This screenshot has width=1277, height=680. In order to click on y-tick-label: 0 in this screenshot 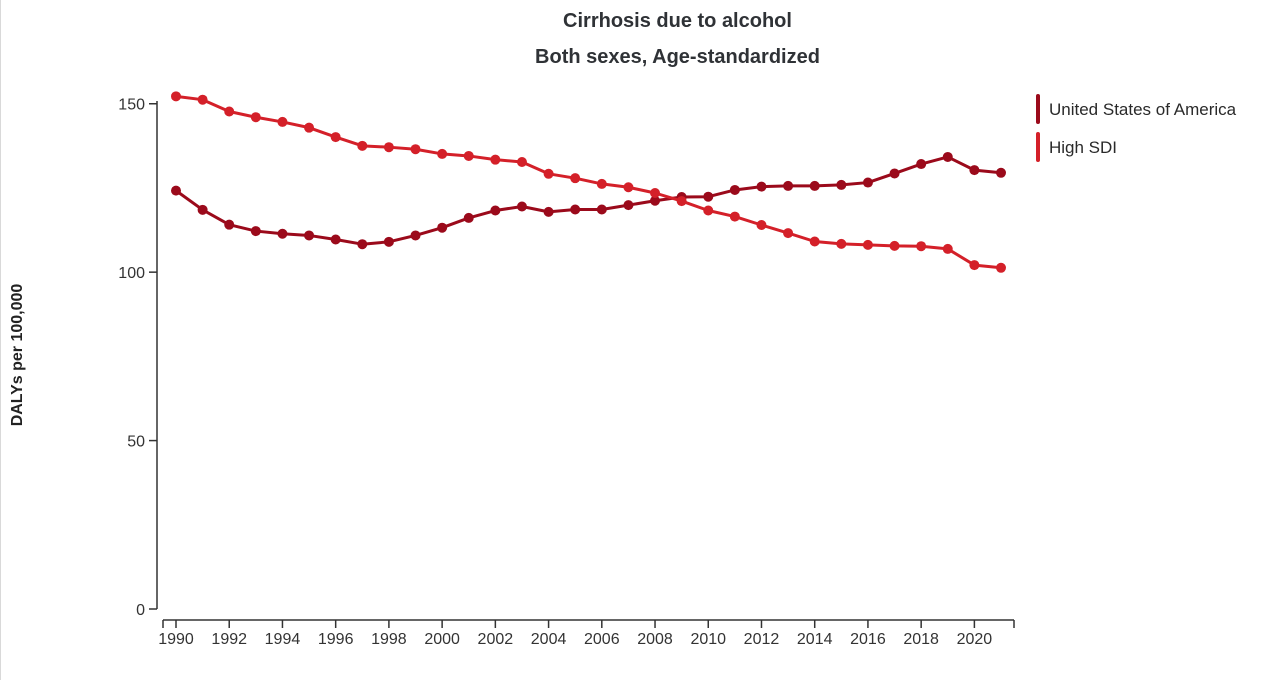, I will do `click(140, 610)`.